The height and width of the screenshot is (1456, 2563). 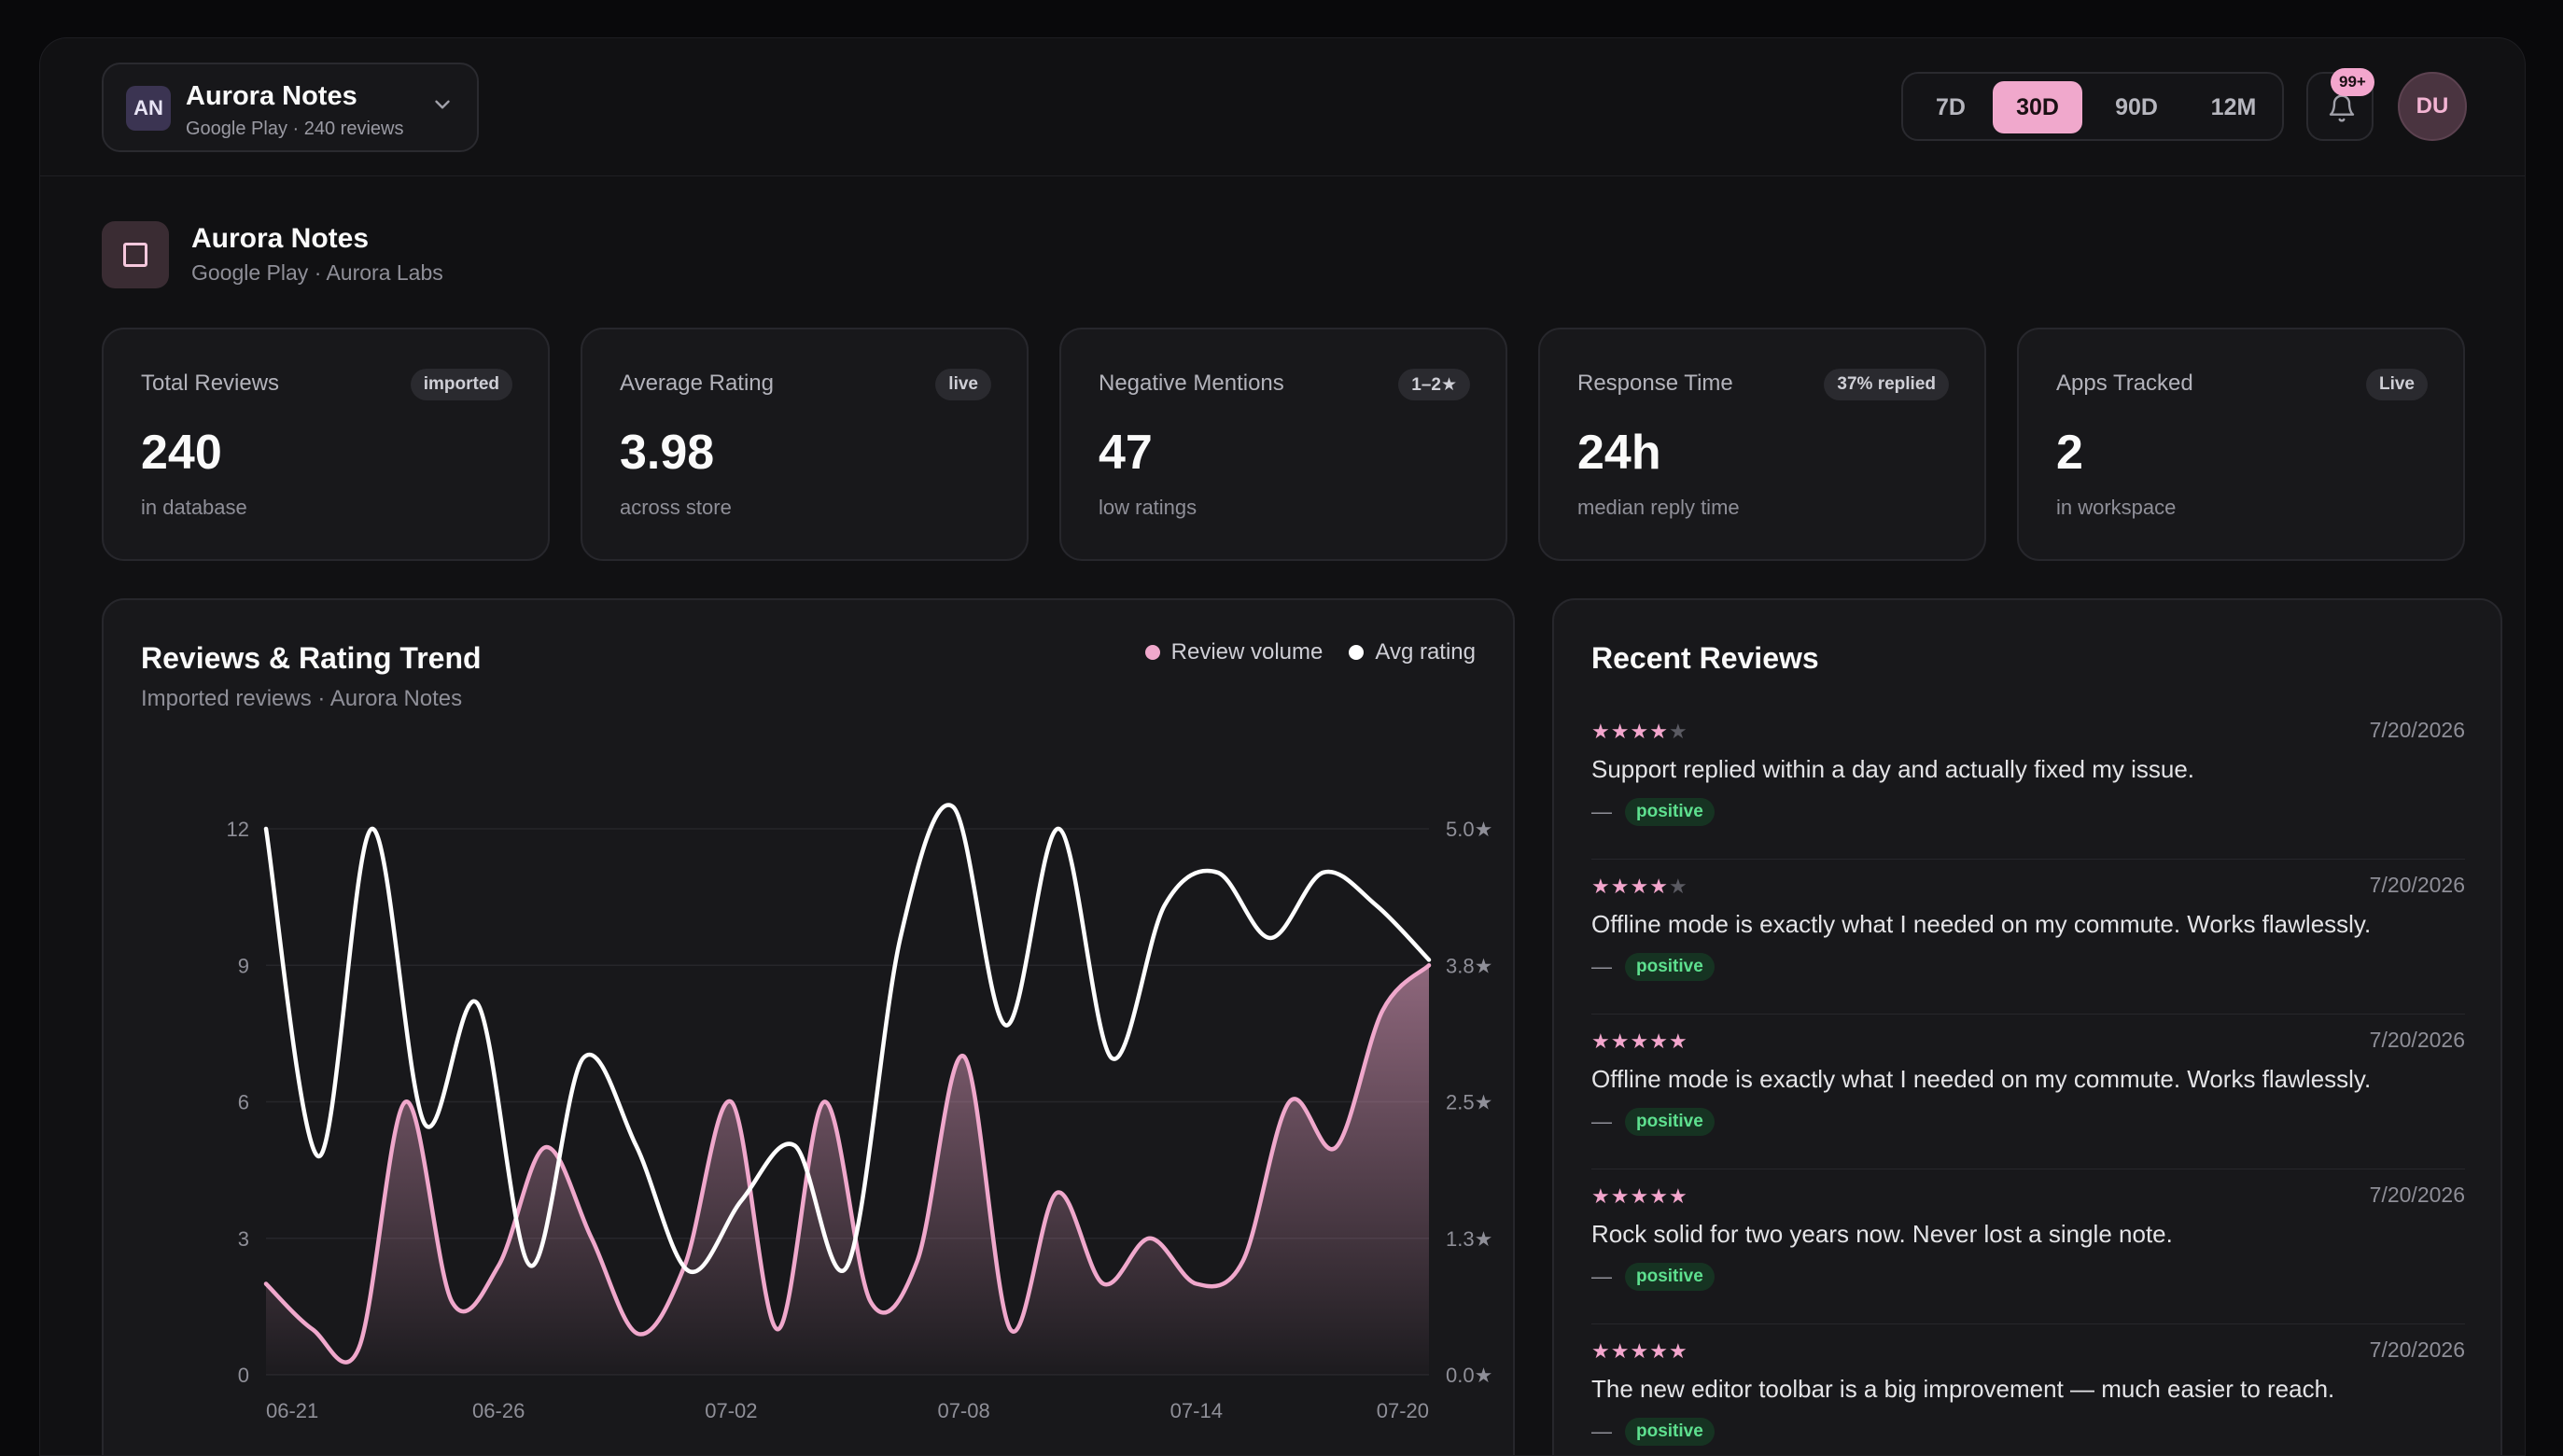 What do you see at coordinates (2396, 384) in the screenshot?
I see `kpi-tag: Live` at bounding box center [2396, 384].